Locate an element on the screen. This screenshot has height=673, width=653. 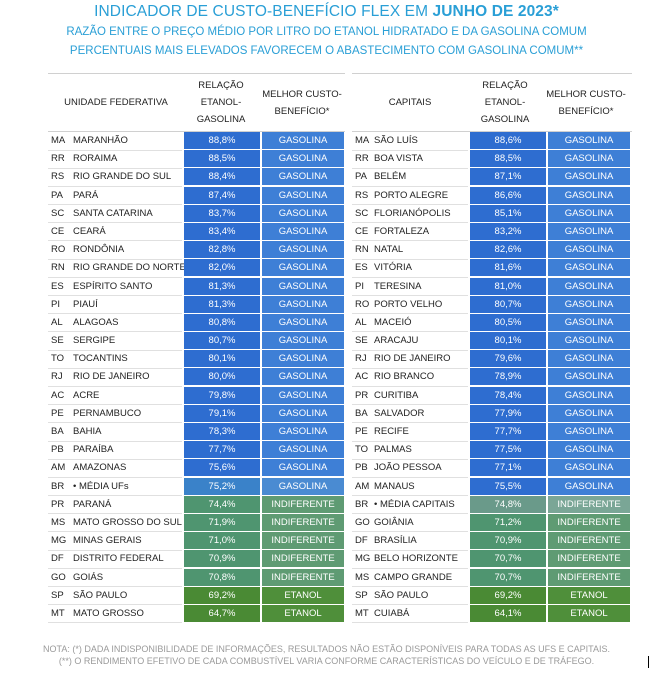
table-row: RN RIO GRANDE DO NORTE 82,0% GASOLINA is located at coordinates (196, 268).